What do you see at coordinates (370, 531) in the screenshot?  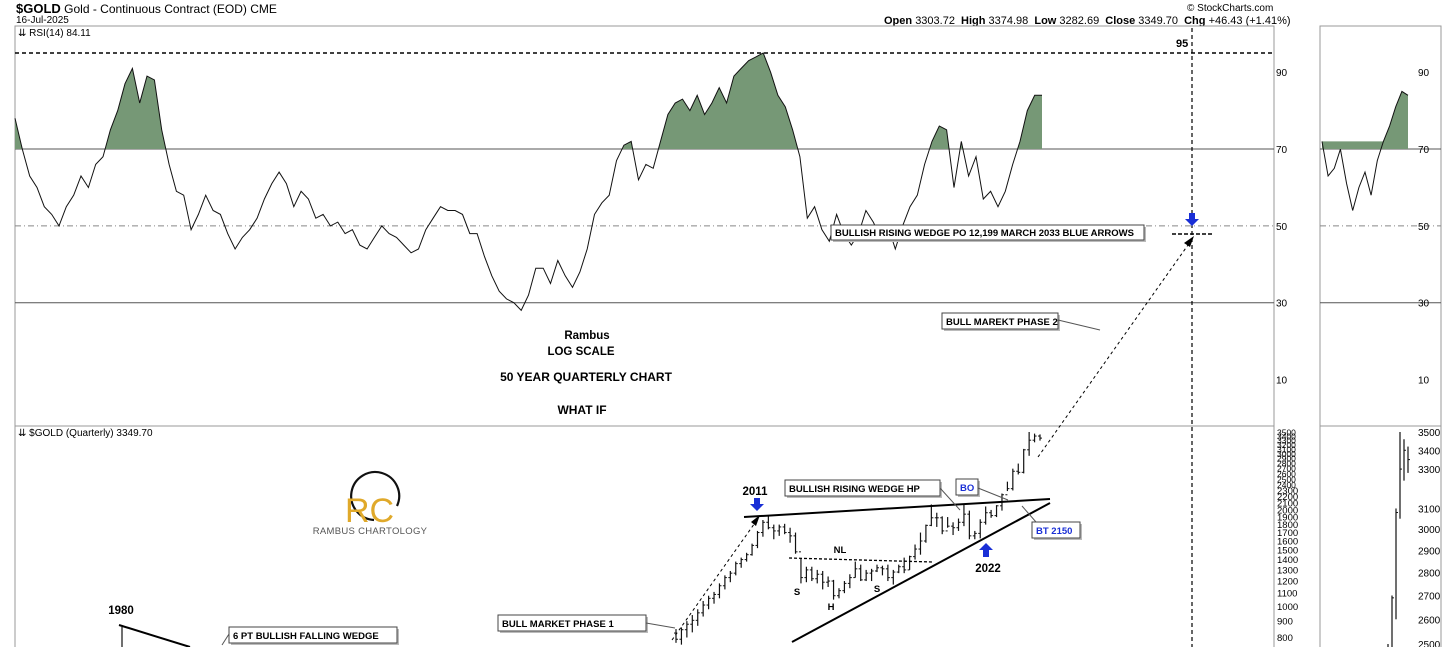 I see `logo-text: RAMBUS CHARTOLOGY` at bounding box center [370, 531].